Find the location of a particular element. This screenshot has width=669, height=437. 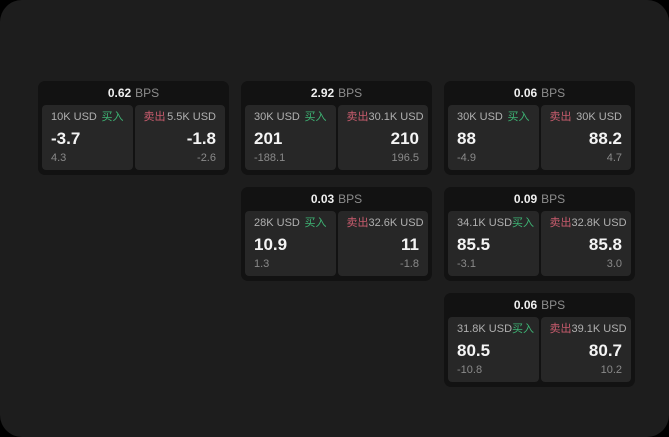

sell-change: 3.0 is located at coordinates (614, 264).